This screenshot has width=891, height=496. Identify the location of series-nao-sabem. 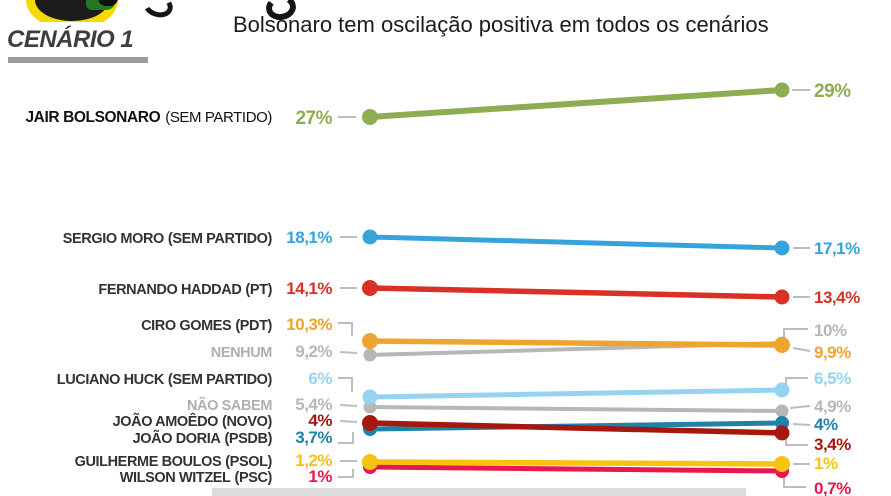
(576, 409).